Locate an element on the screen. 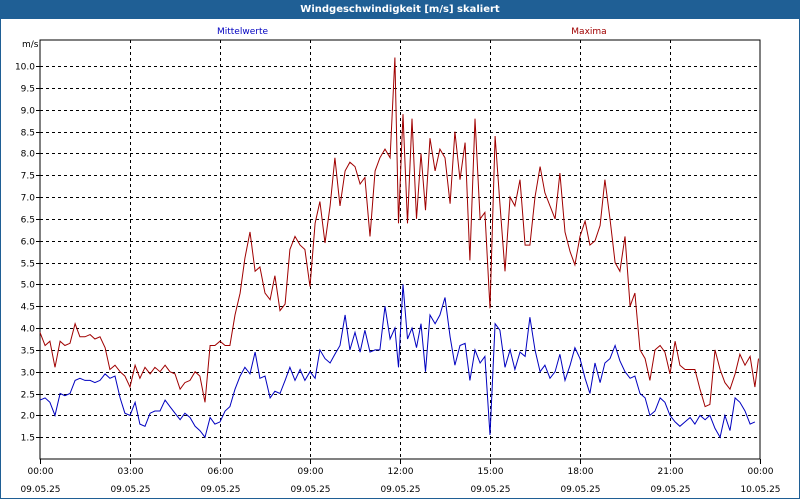  y-tick-label: 7.0 is located at coordinates (28, 199).